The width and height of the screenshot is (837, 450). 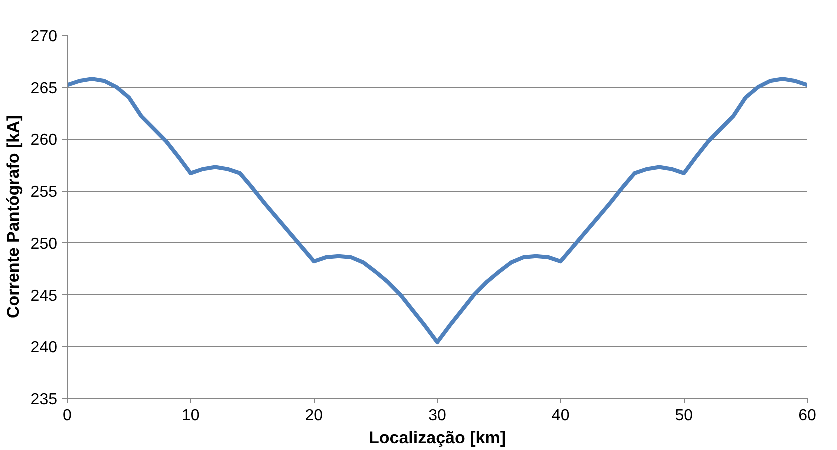 What do you see at coordinates (561, 416) in the screenshot?
I see `x-tick-label: 40` at bounding box center [561, 416].